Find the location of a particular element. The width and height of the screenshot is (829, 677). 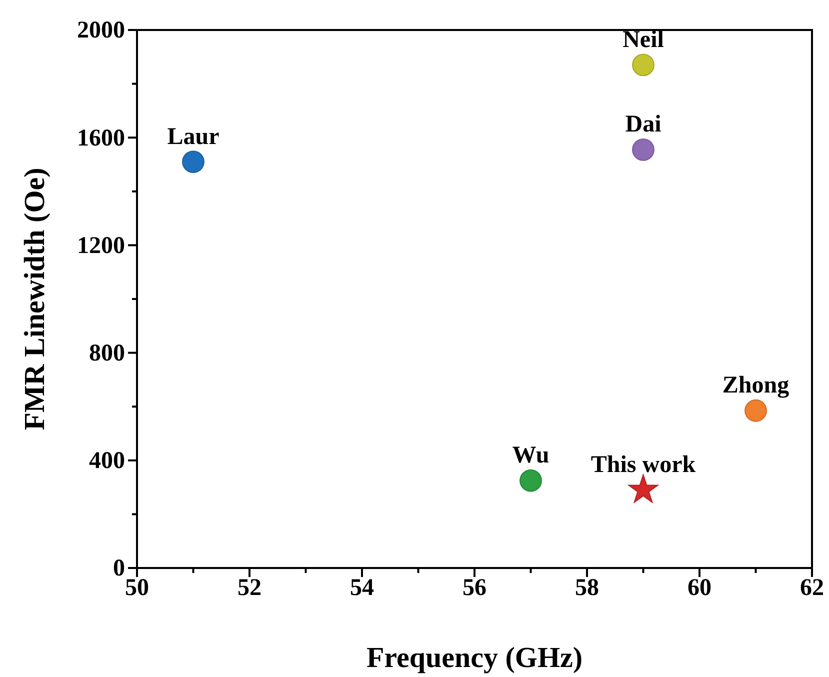

x-tick-label: 54 is located at coordinates (362, 588).